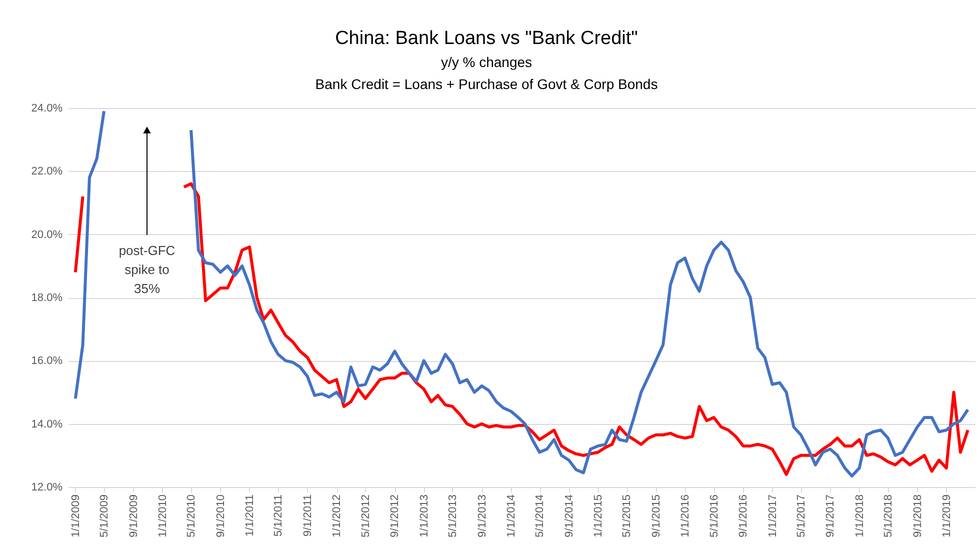  What do you see at coordinates (47, 424) in the screenshot?
I see `y-tick-label: 14.0%` at bounding box center [47, 424].